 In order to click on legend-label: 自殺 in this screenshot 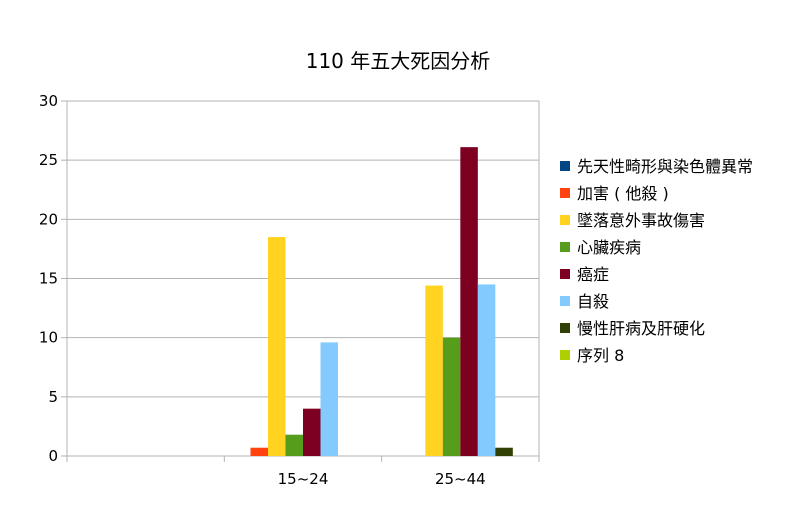, I will do `click(593, 301)`.